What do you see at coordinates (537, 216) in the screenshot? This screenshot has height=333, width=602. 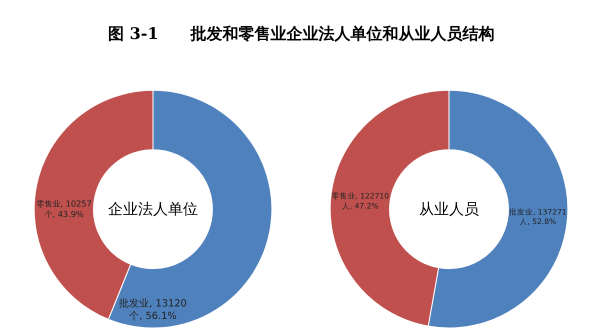 I see `slice-label: 批发业, 137271 人, 52.8%` at bounding box center [537, 216].